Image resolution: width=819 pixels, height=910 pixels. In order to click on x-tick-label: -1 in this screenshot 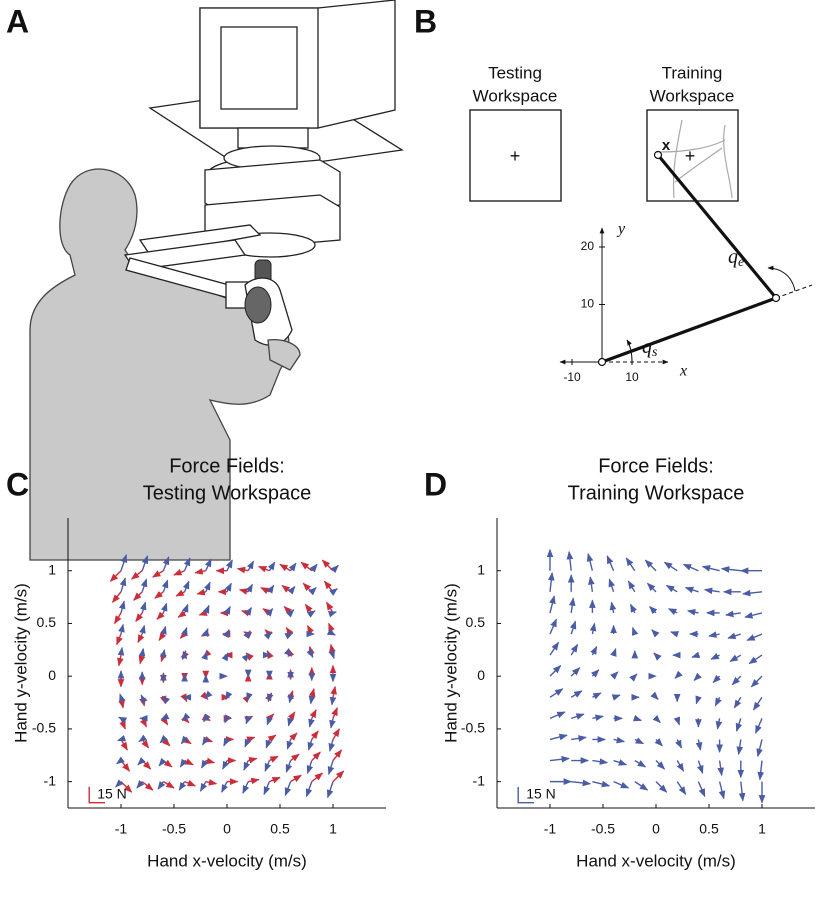, I will do `click(121, 829)`.